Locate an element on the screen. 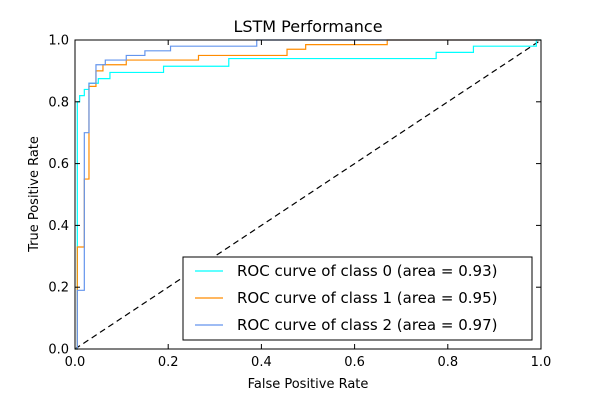 The height and width of the screenshot is (400, 600). y-tick-label: 0.6 is located at coordinates (58, 164).